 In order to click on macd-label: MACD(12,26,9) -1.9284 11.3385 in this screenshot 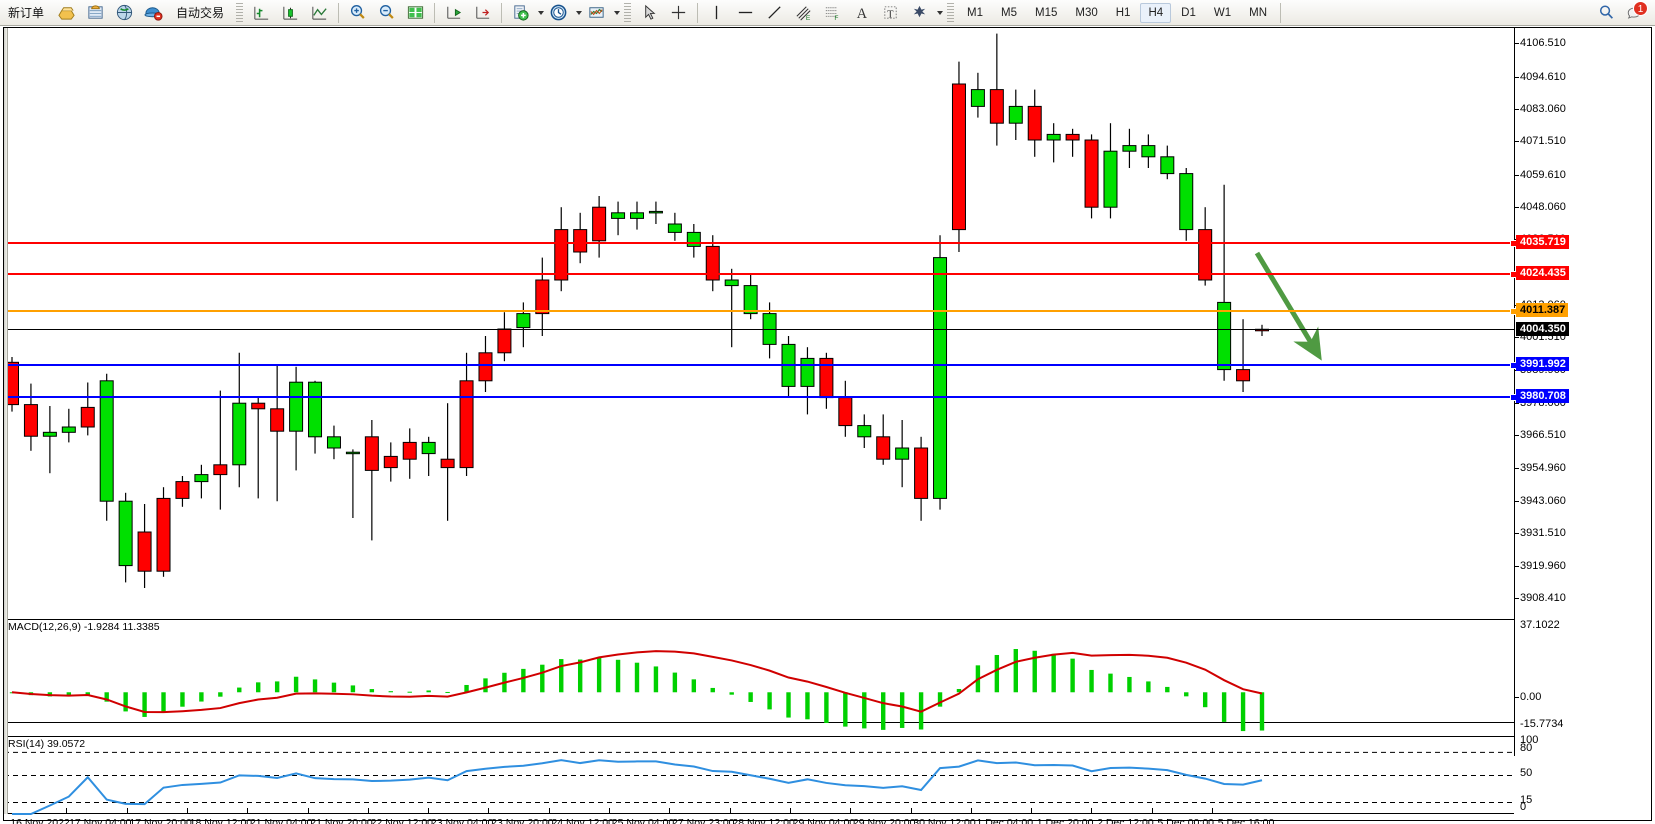, I will do `click(84, 627)`.